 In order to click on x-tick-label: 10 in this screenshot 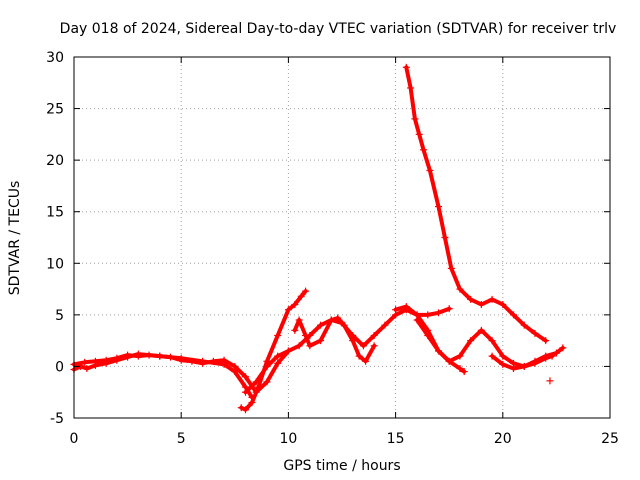, I will do `click(288, 439)`.